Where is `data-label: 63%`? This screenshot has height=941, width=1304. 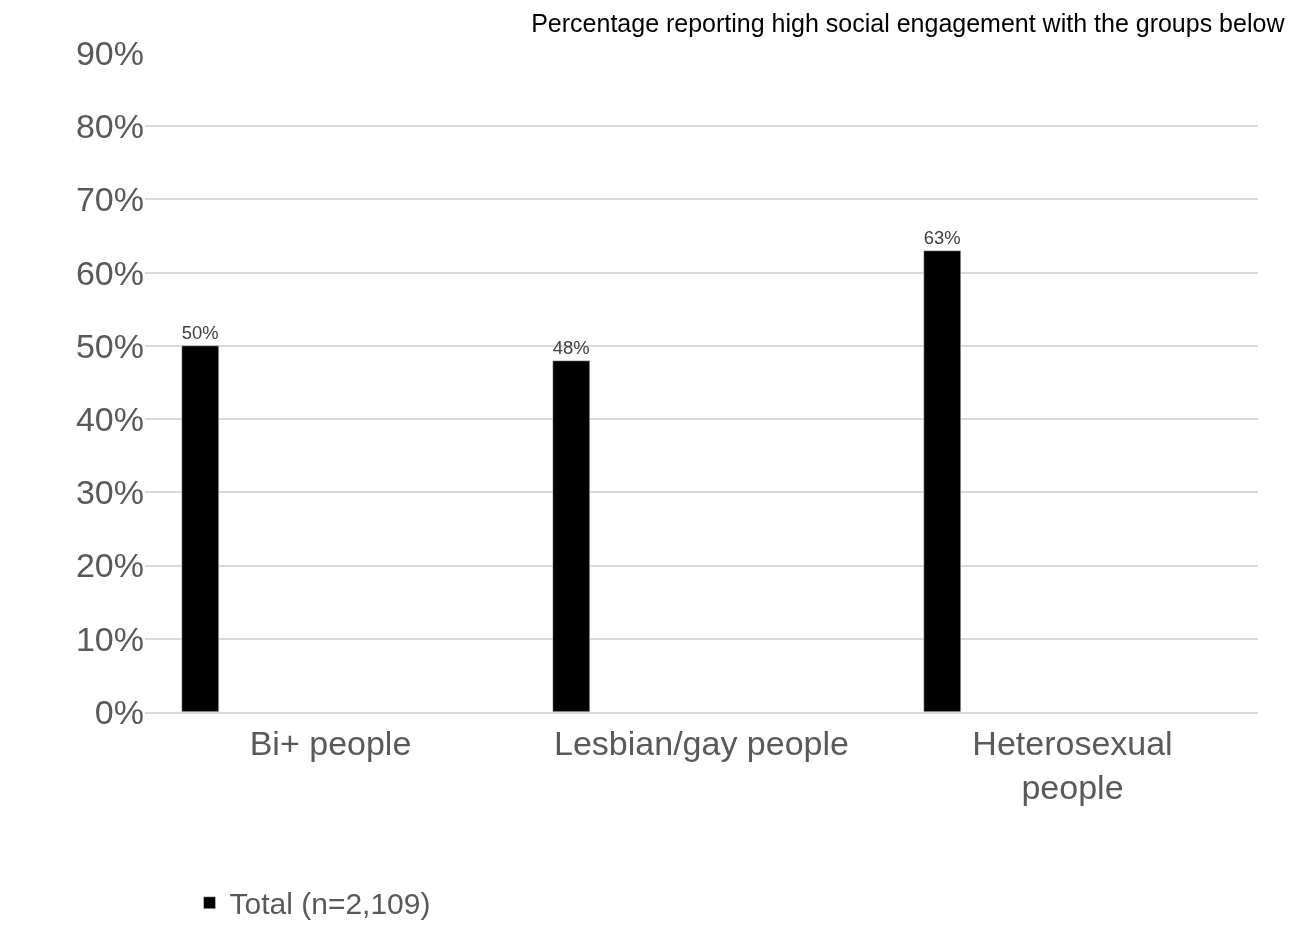
data-label: 63% is located at coordinates (942, 238).